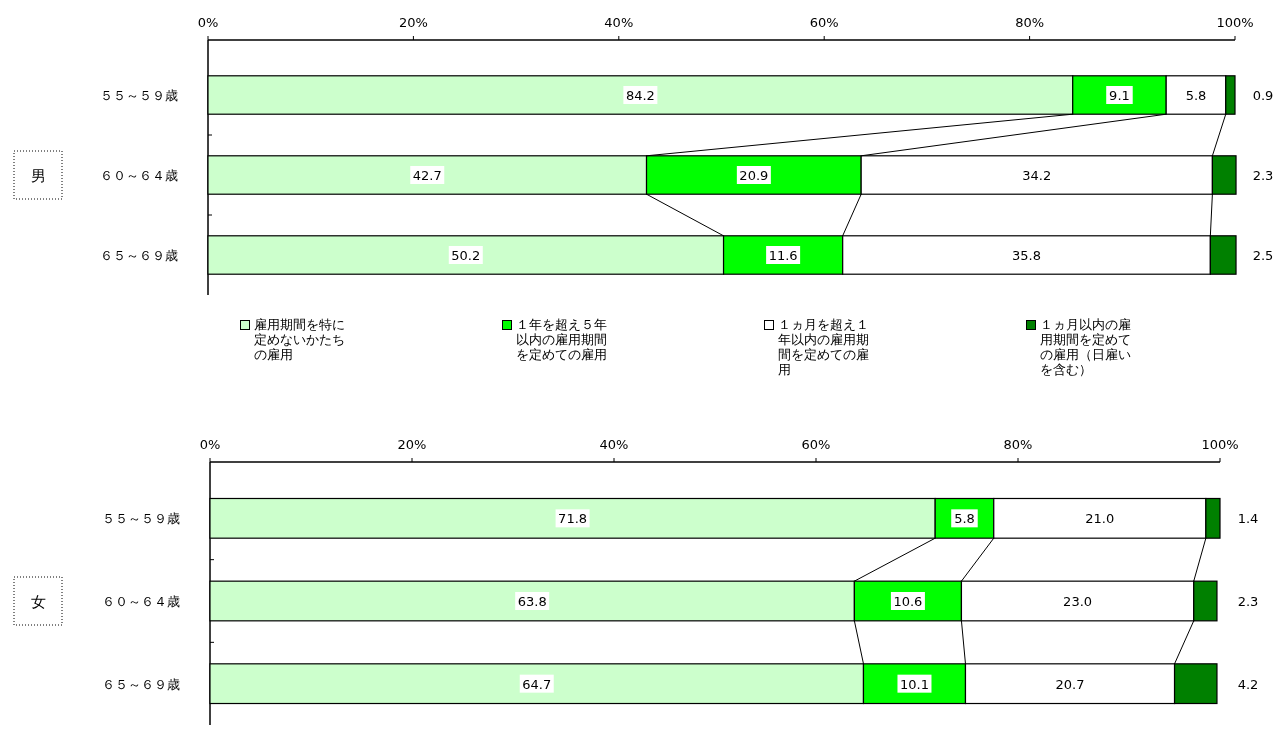  Describe the element at coordinates (914, 684) in the screenshot. I see `data-label: 10.1` at that location.